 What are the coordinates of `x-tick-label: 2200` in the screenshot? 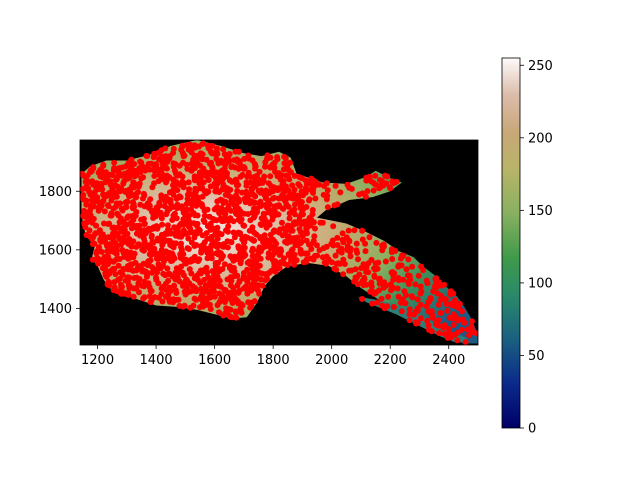 It's located at (390, 360).